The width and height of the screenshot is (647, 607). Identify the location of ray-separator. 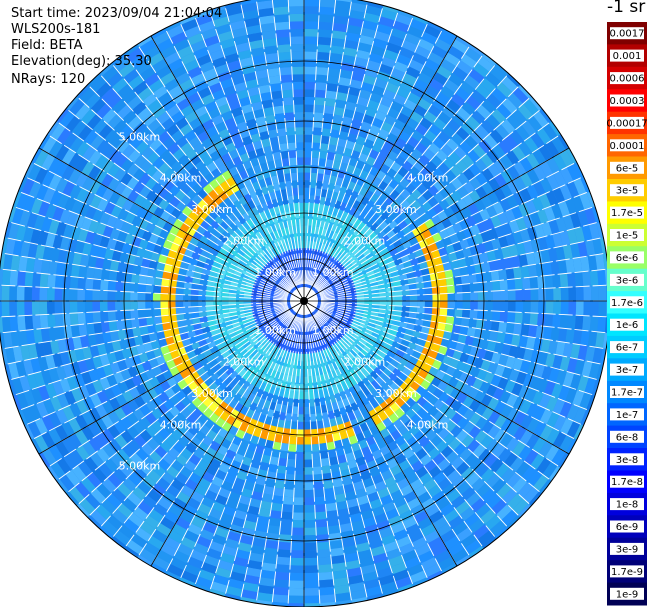
(440, 231).